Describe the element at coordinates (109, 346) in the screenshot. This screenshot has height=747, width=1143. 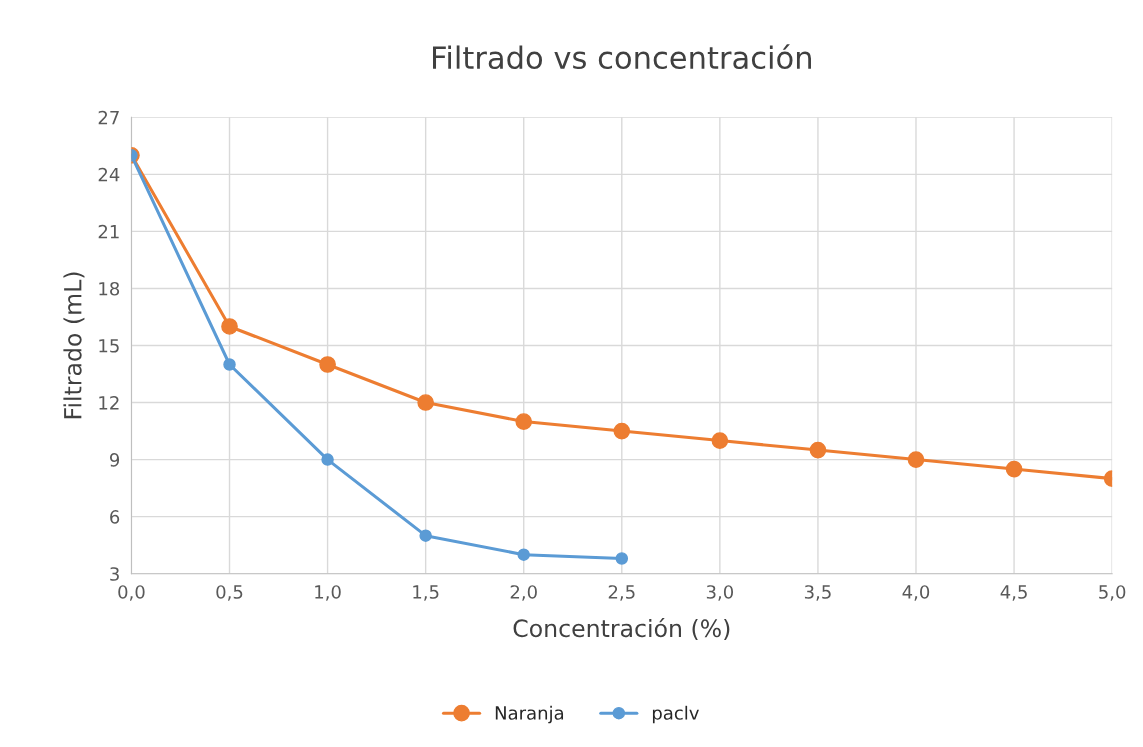
I see `y-tick-label: 15` at that location.